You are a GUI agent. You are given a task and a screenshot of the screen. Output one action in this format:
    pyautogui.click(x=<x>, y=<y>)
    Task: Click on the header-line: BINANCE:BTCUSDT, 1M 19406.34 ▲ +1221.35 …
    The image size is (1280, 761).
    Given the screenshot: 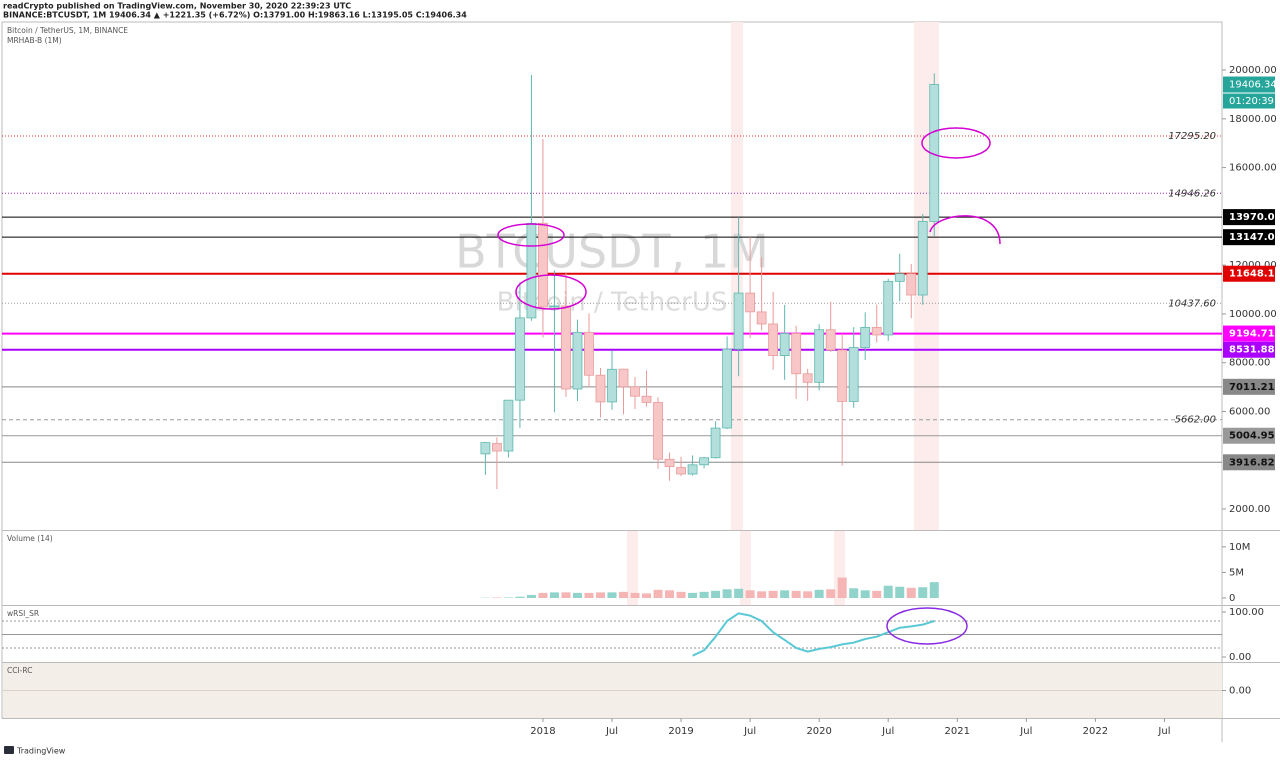 What is the action you would take?
    pyautogui.click(x=235, y=15)
    